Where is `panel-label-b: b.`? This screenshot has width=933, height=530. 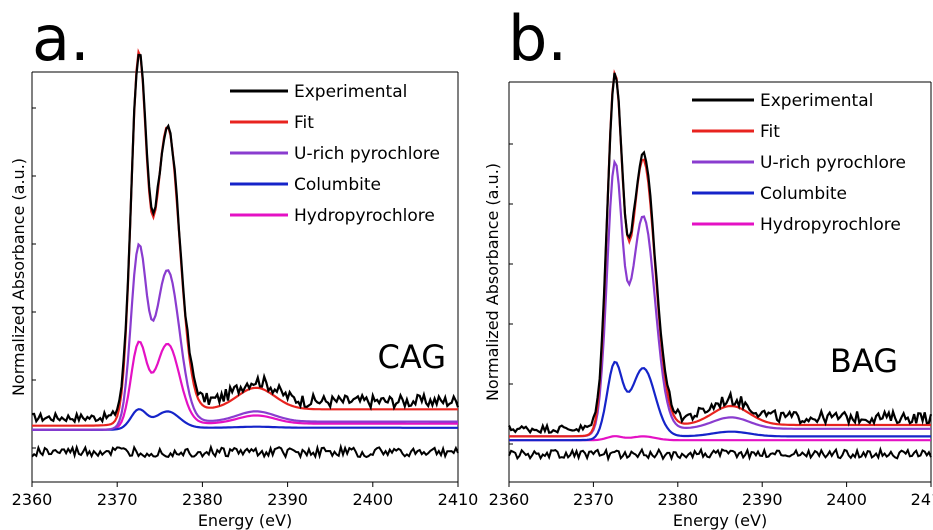 panel-label-b: b. is located at coordinates (537, 38).